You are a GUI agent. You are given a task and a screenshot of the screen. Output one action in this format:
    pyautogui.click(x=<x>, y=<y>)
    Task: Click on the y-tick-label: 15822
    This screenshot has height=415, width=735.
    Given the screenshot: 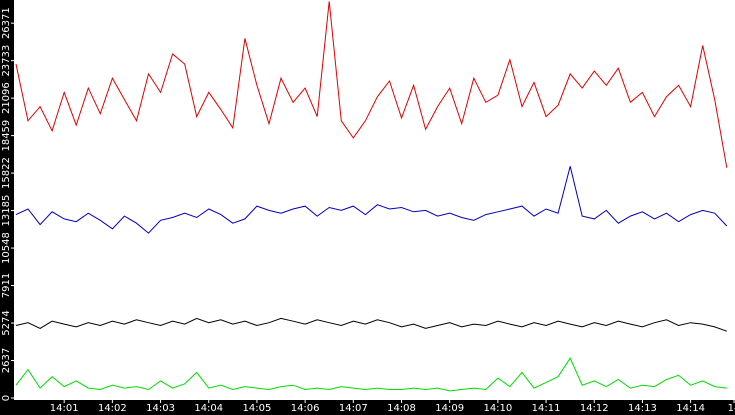 What is the action you would take?
    pyautogui.click(x=6, y=173)
    